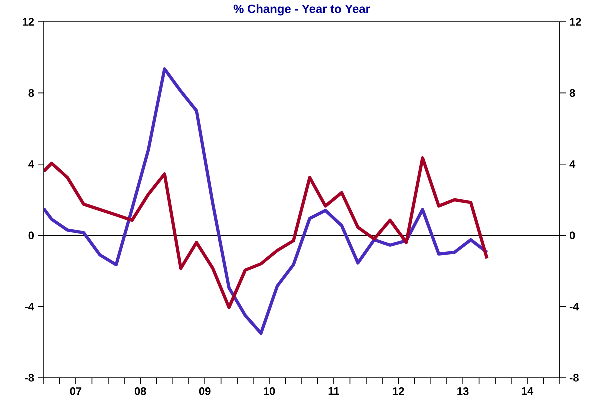  I want to click on y-tick-label: 12, so click(28, 22).